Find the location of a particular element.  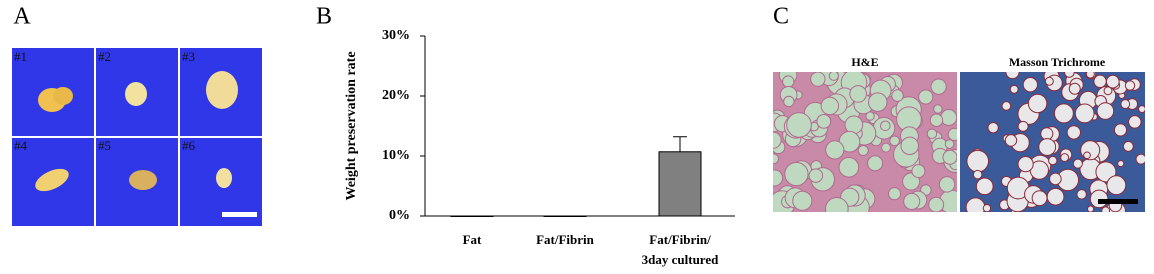

tile-label: #2 is located at coordinates (104, 56).